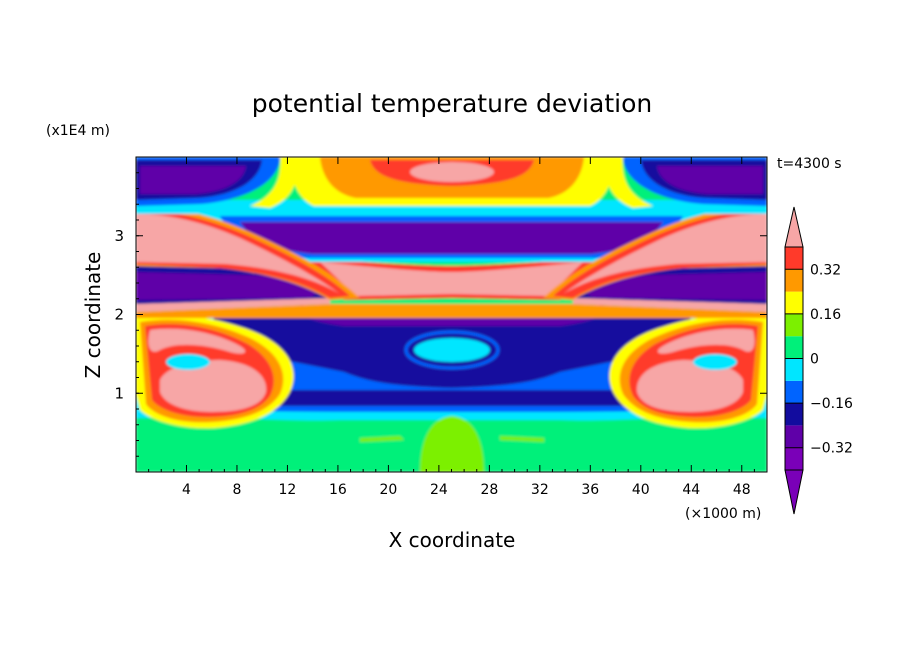 Image resolution: width=904 pixels, height=654 pixels. Describe the element at coordinates (831, 404) in the screenshot. I see `colorbar-tick-label: −0.16` at that location.